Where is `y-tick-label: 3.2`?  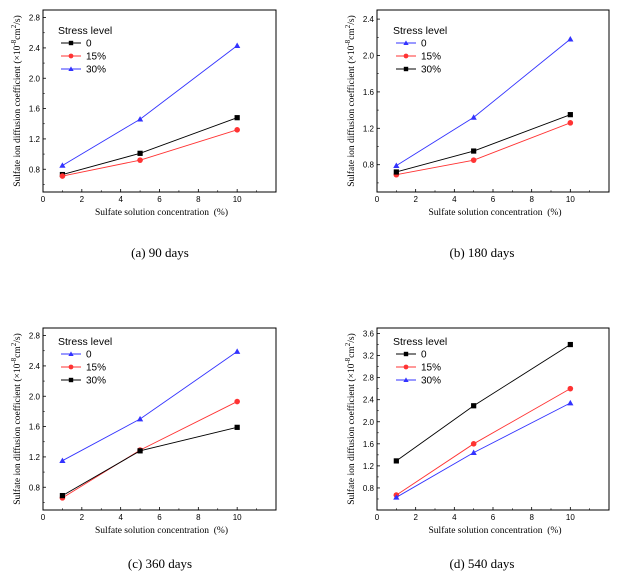 y-tick-label: 3.2 is located at coordinates (369, 356).